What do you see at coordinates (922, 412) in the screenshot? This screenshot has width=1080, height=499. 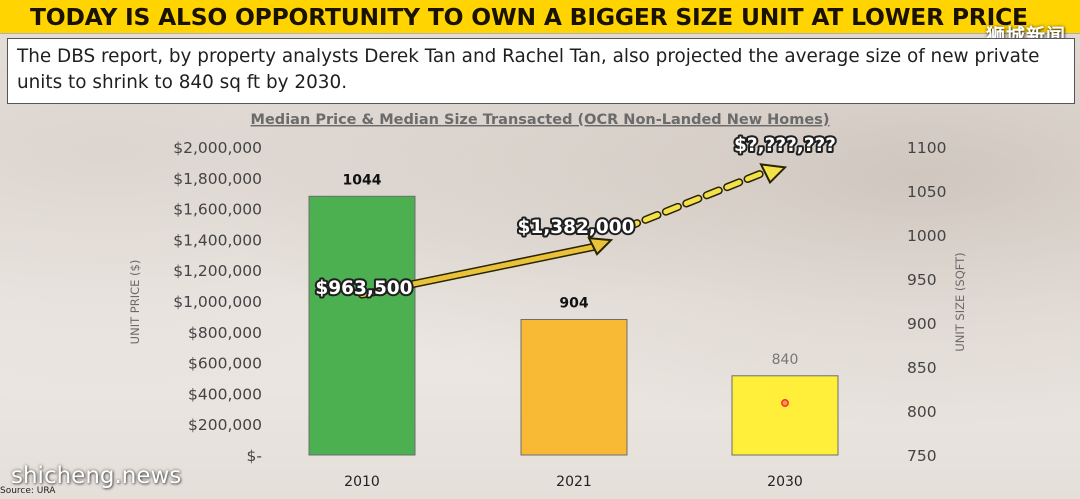 I see `y2-tick-label: 800` at bounding box center [922, 412].